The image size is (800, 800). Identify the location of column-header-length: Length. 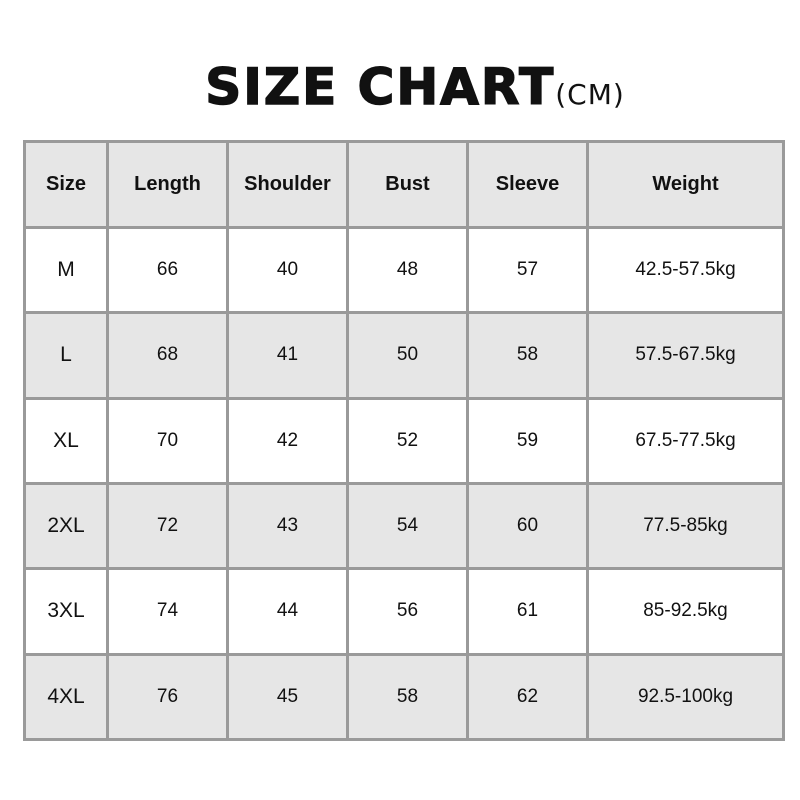
(167, 184).